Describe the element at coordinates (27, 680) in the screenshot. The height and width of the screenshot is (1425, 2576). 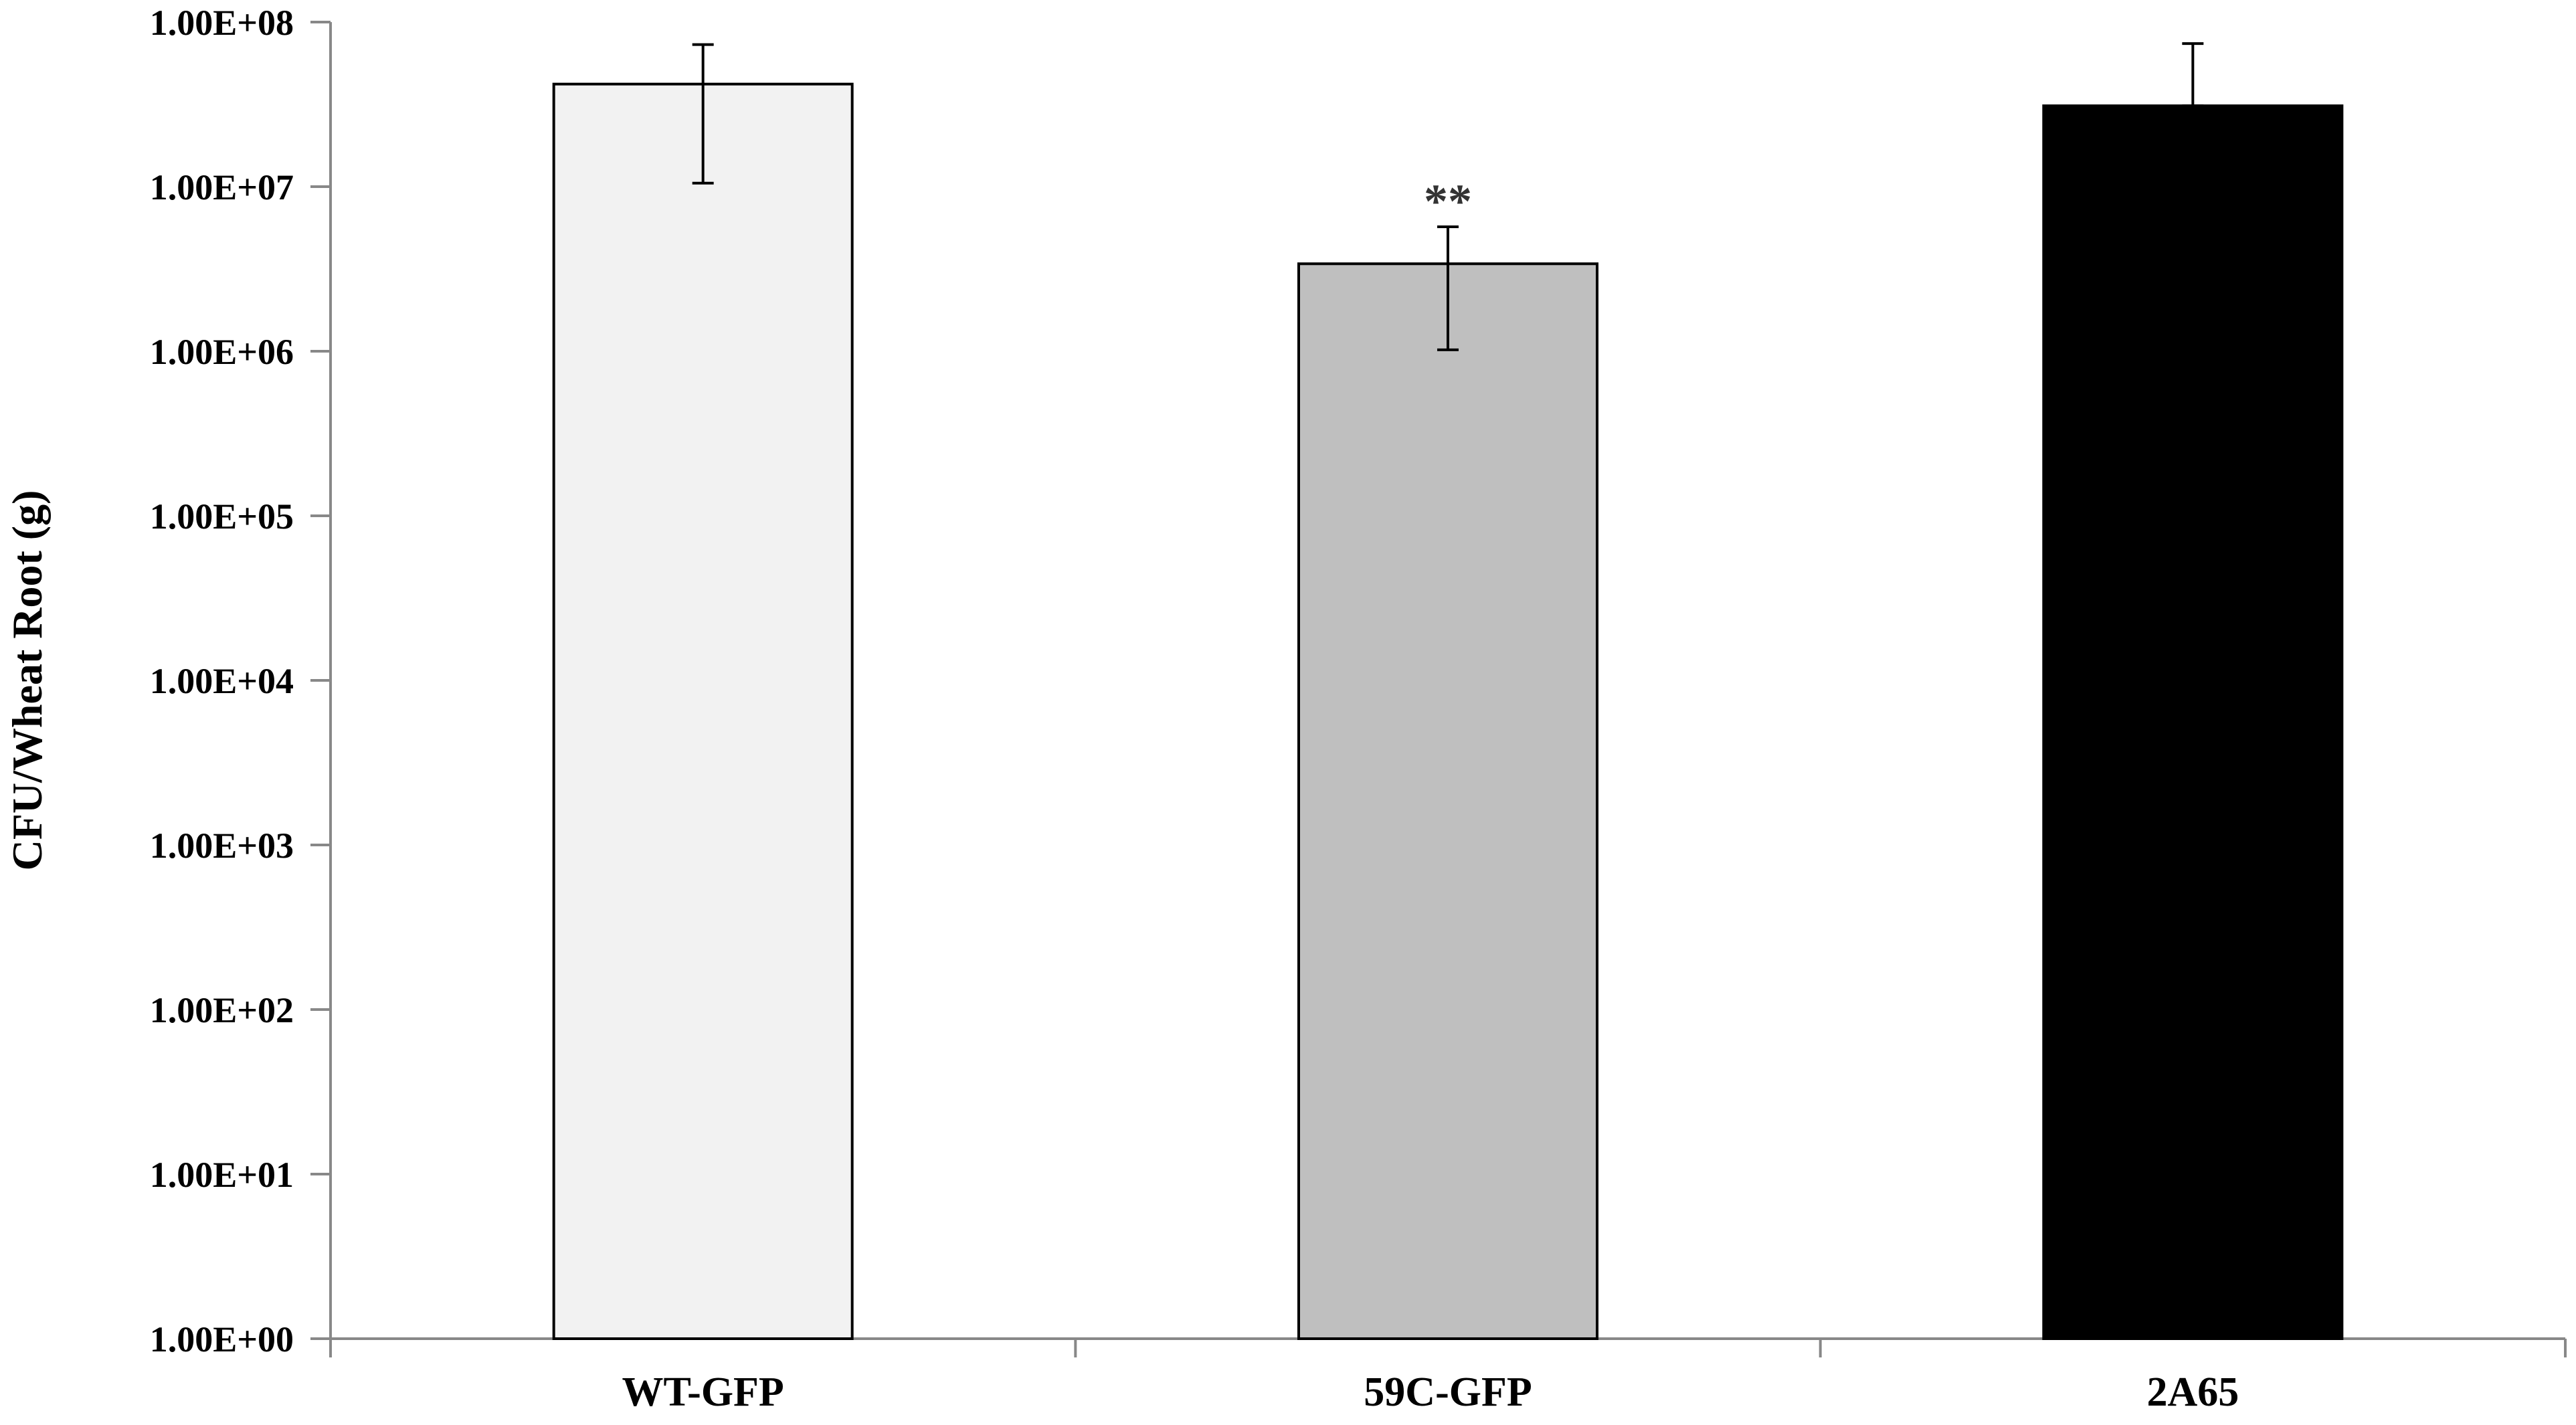
I see `y-axis-title: CFU/Wheat Root (g)` at that location.